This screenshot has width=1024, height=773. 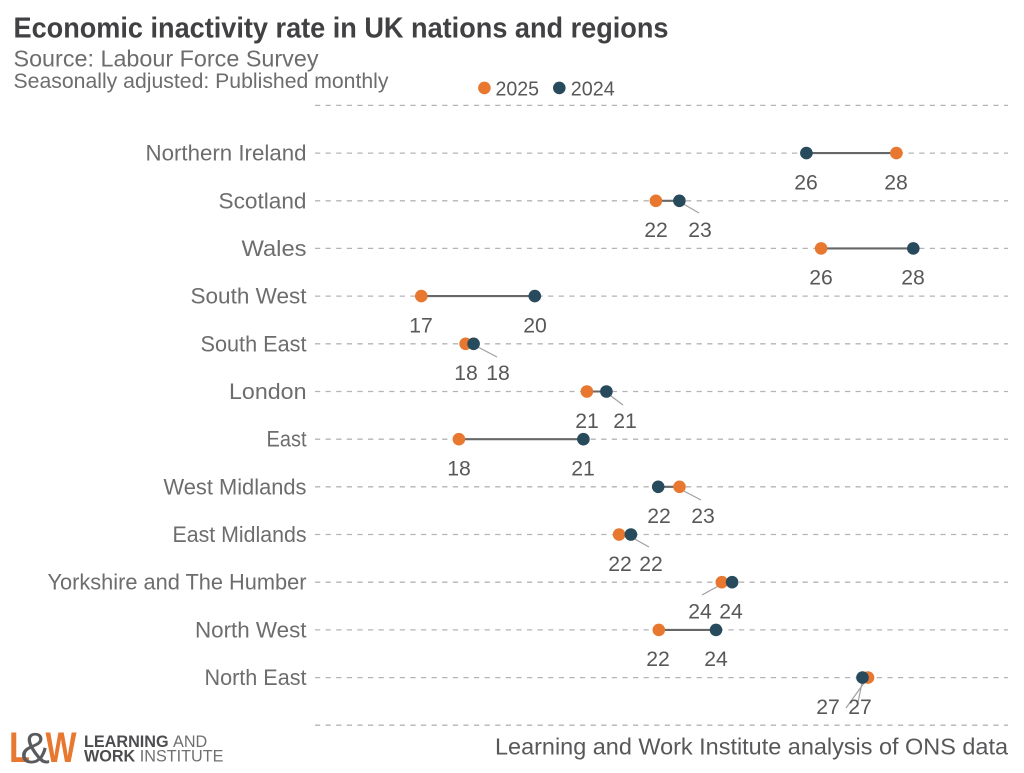 What do you see at coordinates (254, 343) in the screenshot?
I see `svg-text: South East` at bounding box center [254, 343].